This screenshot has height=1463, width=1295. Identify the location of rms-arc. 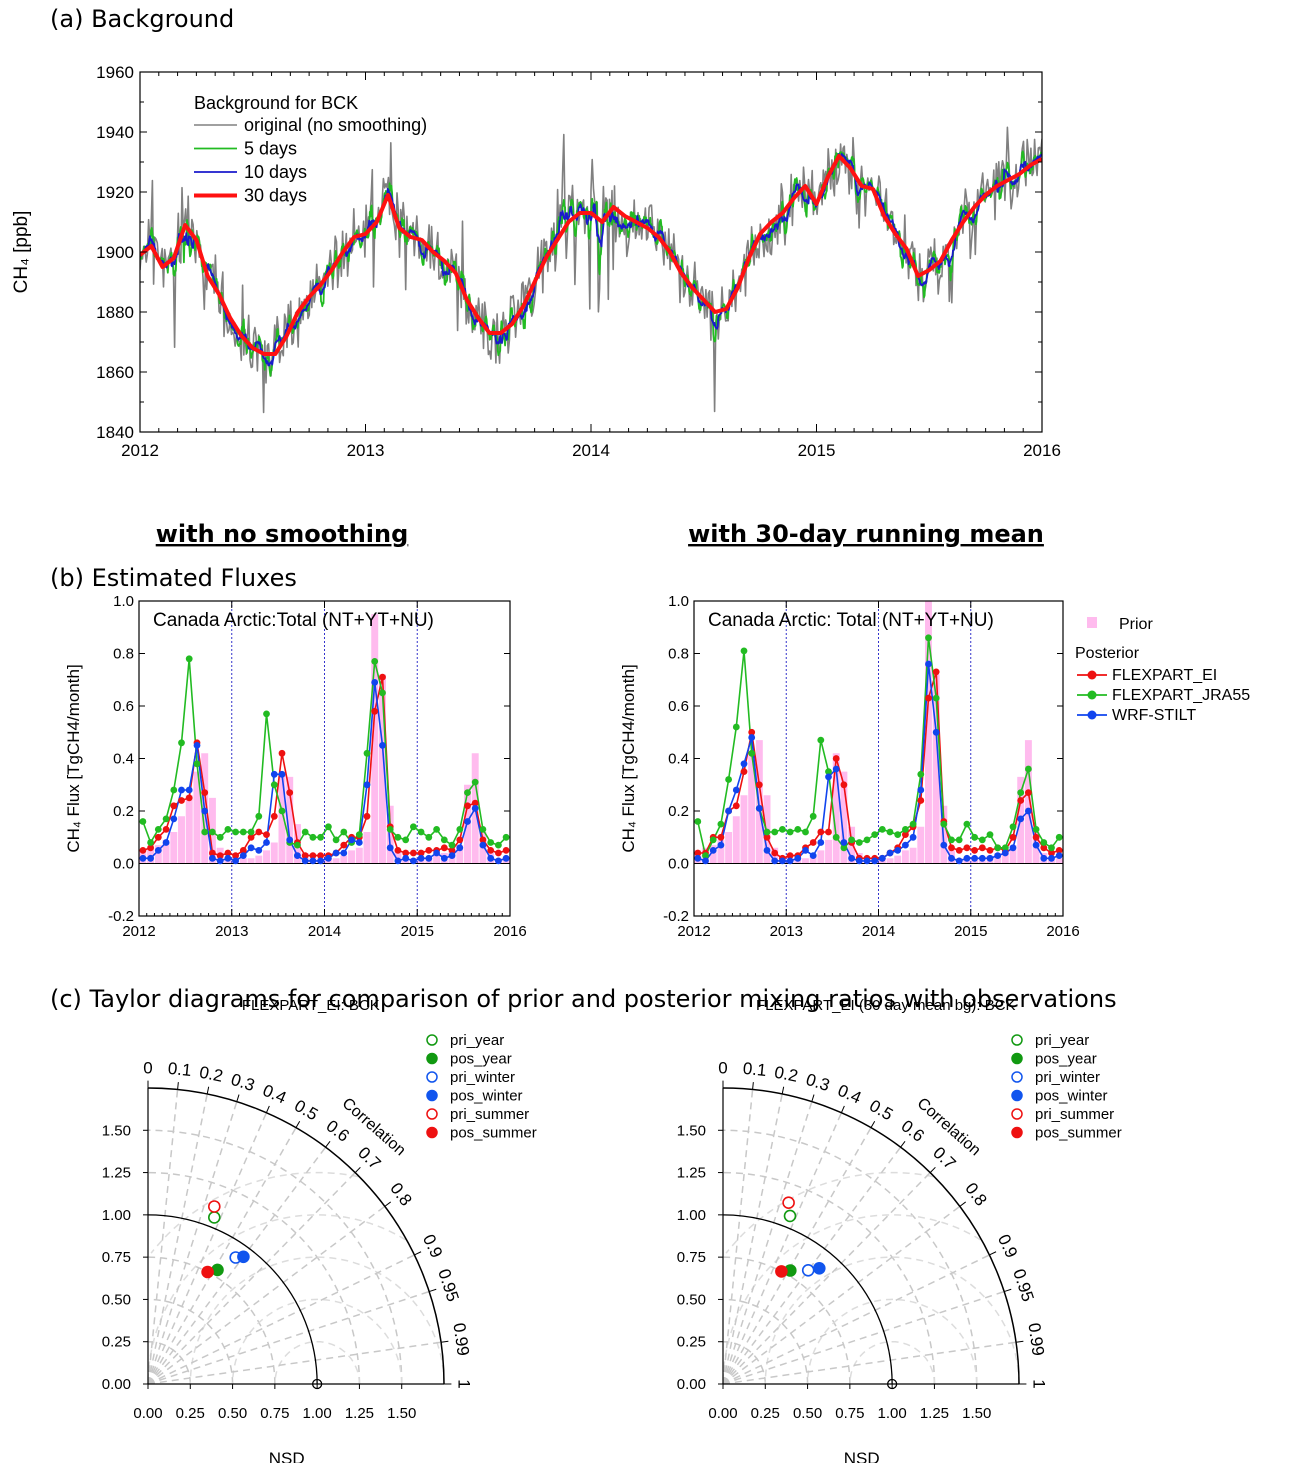
(317, 1320).